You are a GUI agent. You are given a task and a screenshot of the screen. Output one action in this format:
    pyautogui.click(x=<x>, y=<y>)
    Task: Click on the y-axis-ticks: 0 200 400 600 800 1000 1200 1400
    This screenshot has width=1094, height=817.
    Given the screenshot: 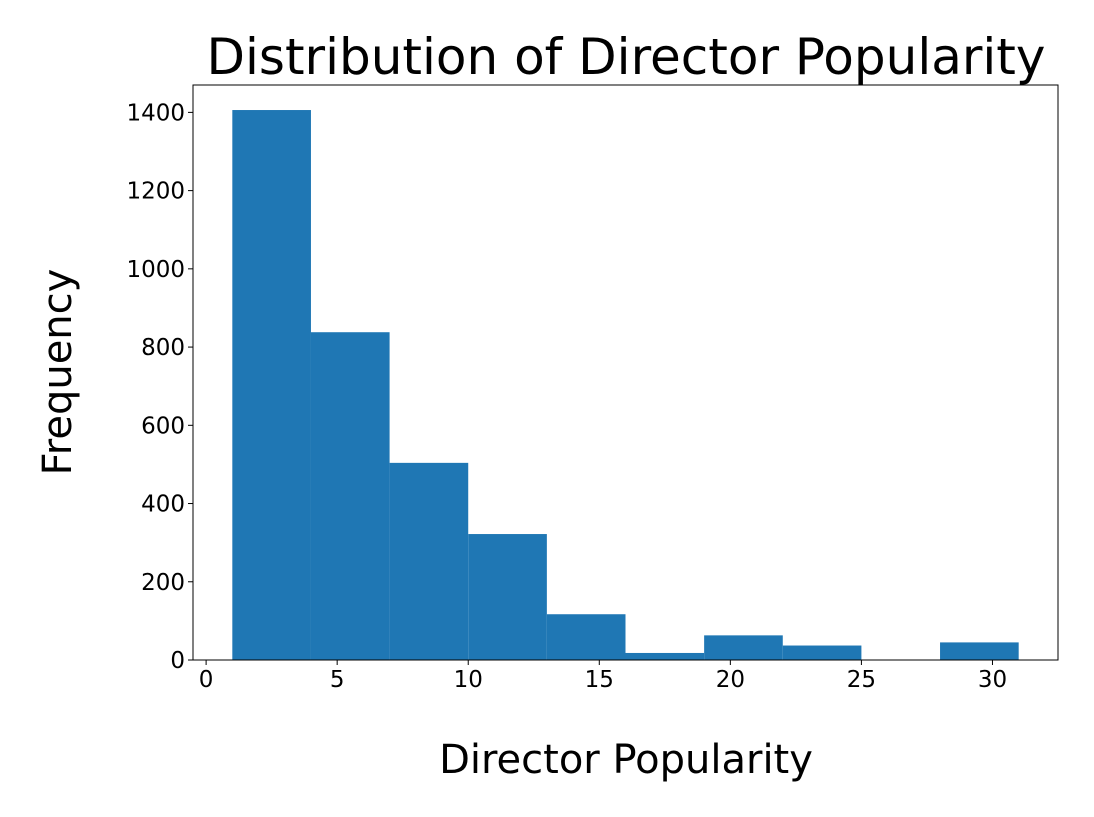 What is the action you would take?
    pyautogui.click(x=159, y=387)
    